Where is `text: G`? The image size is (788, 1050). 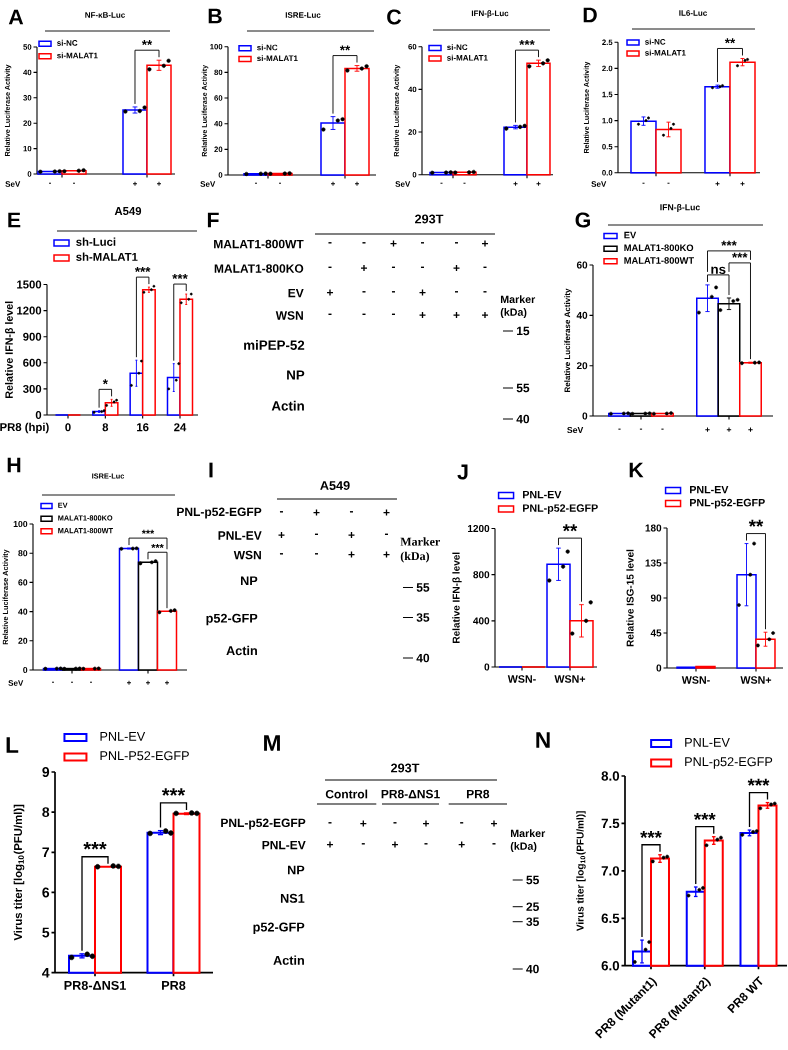
text: G is located at coordinates (582, 220).